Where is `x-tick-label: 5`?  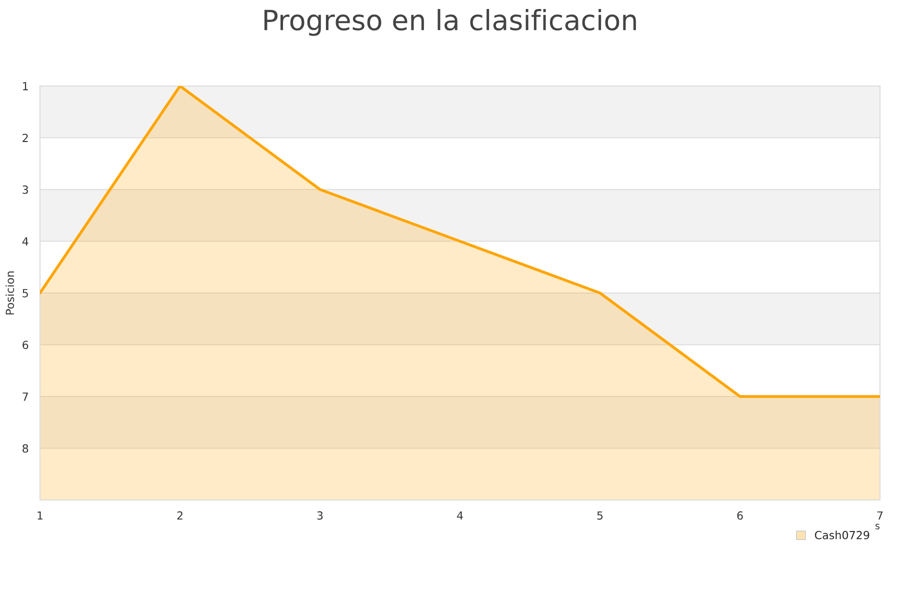
x-tick-label: 5 is located at coordinates (600, 515).